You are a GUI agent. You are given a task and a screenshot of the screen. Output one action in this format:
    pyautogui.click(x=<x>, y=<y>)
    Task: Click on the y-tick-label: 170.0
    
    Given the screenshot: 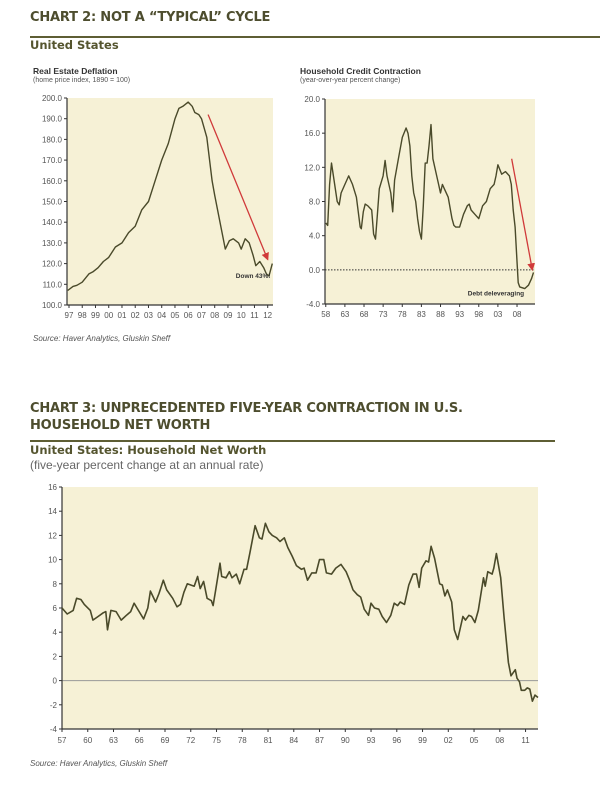 What is the action you would take?
    pyautogui.click(x=52, y=160)
    